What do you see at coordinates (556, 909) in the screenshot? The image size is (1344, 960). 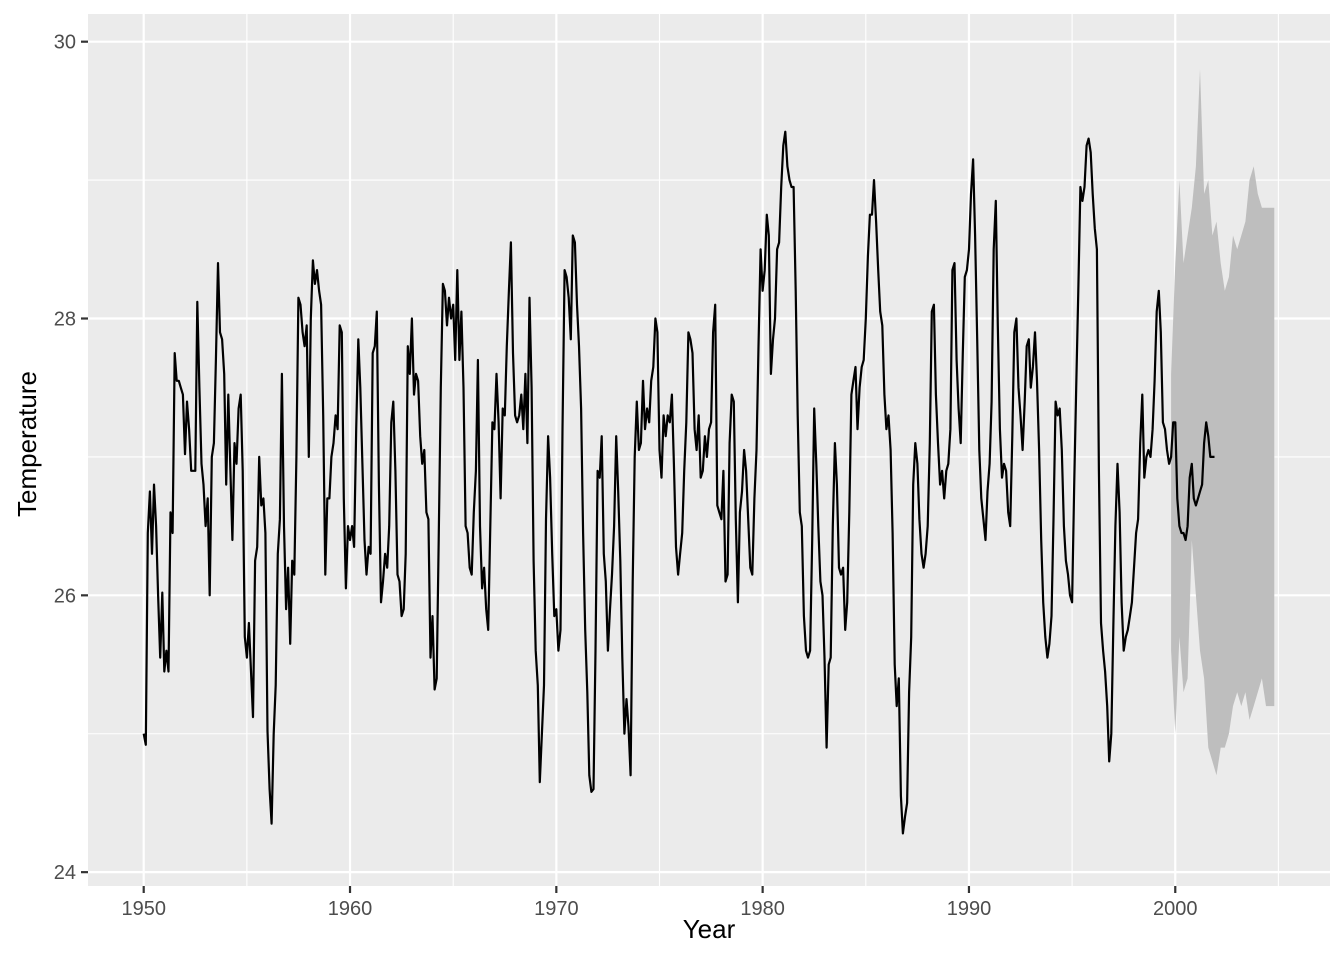 I see `x-tick-label: 1970` at bounding box center [556, 909].